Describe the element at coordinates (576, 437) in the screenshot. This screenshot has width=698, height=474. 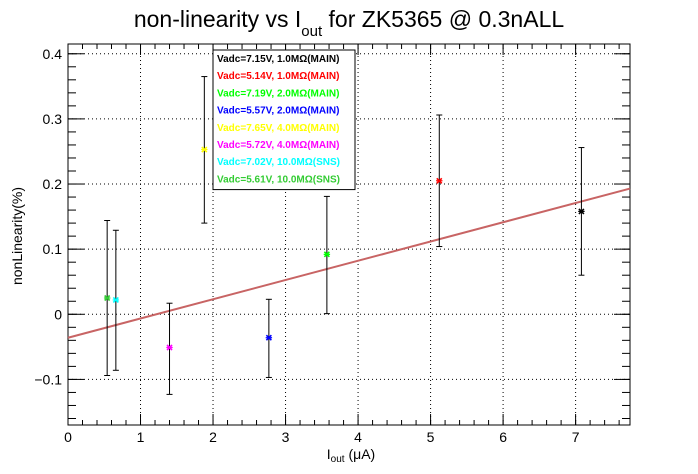
I see `x-tick-label: 7` at that location.